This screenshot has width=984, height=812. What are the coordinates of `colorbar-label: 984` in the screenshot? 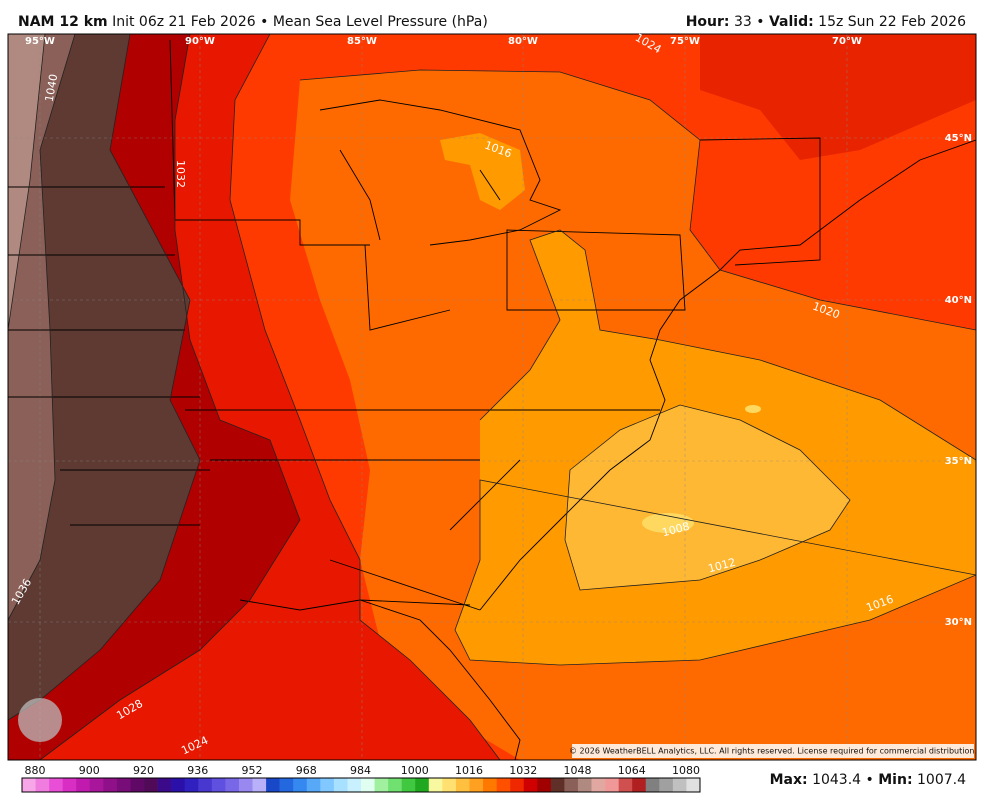 It's located at (360, 770).